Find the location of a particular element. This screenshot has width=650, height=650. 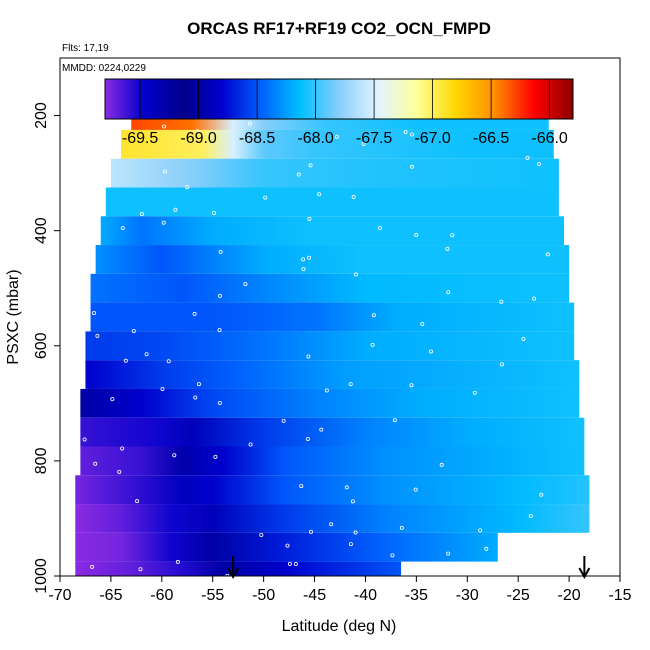

x-tick-label: -55 is located at coordinates (212, 595).